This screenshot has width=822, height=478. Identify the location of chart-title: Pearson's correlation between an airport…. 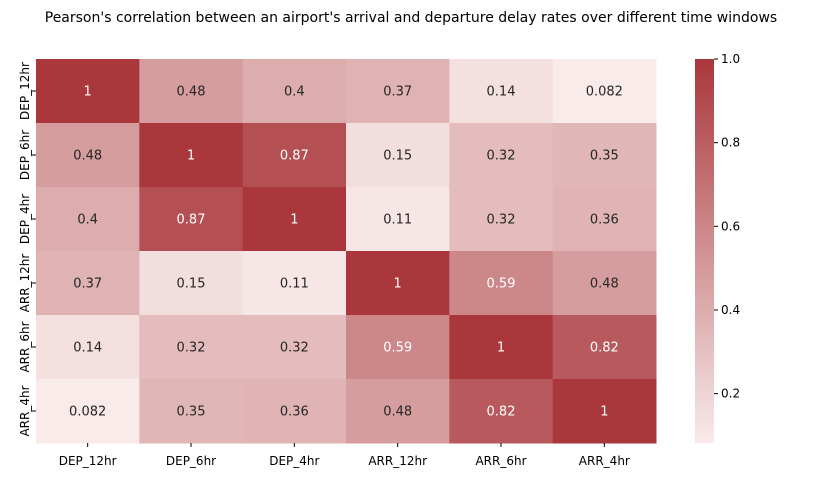
(411, 18).